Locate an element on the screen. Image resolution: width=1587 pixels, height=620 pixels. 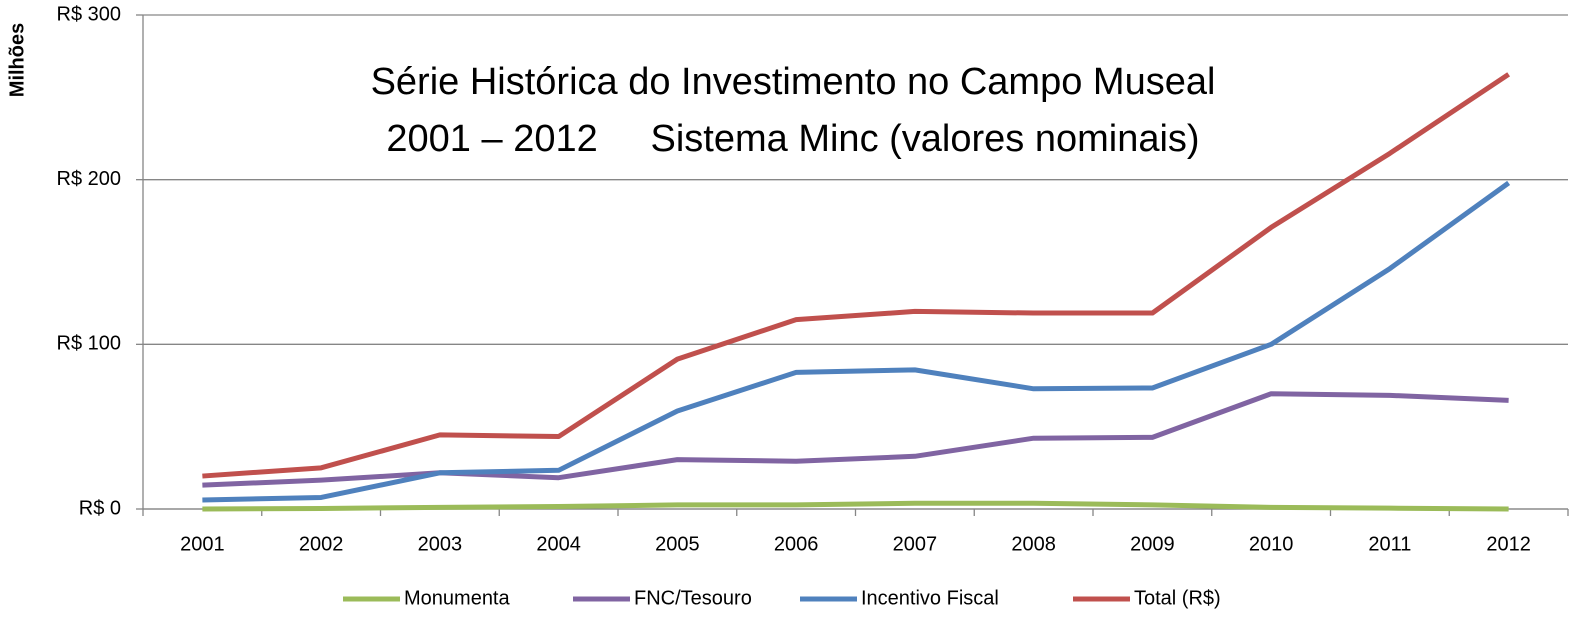
legend-label: FNC/Tesouro is located at coordinates (693, 598).